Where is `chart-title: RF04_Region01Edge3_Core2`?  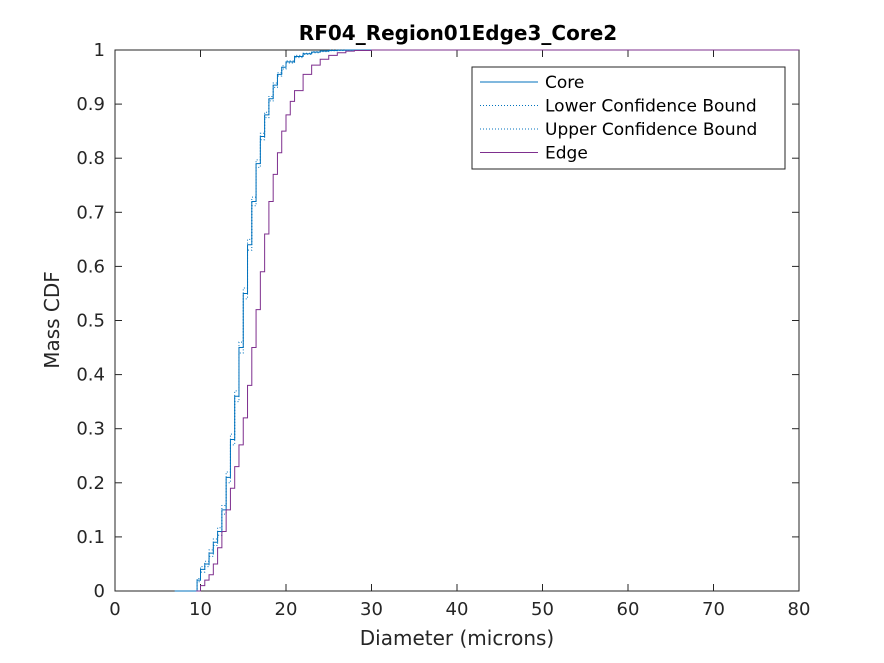
chart-title: RF04_Region01Edge3_Core2 is located at coordinates (458, 33).